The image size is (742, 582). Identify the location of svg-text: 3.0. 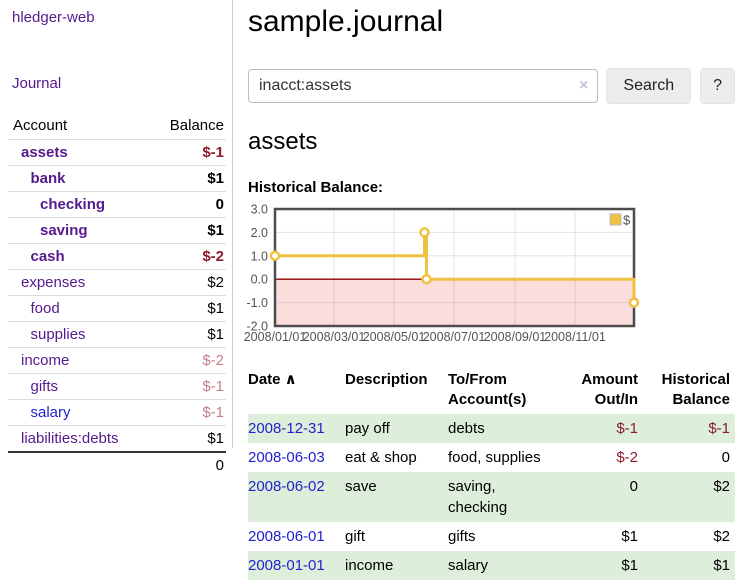
(259, 210).